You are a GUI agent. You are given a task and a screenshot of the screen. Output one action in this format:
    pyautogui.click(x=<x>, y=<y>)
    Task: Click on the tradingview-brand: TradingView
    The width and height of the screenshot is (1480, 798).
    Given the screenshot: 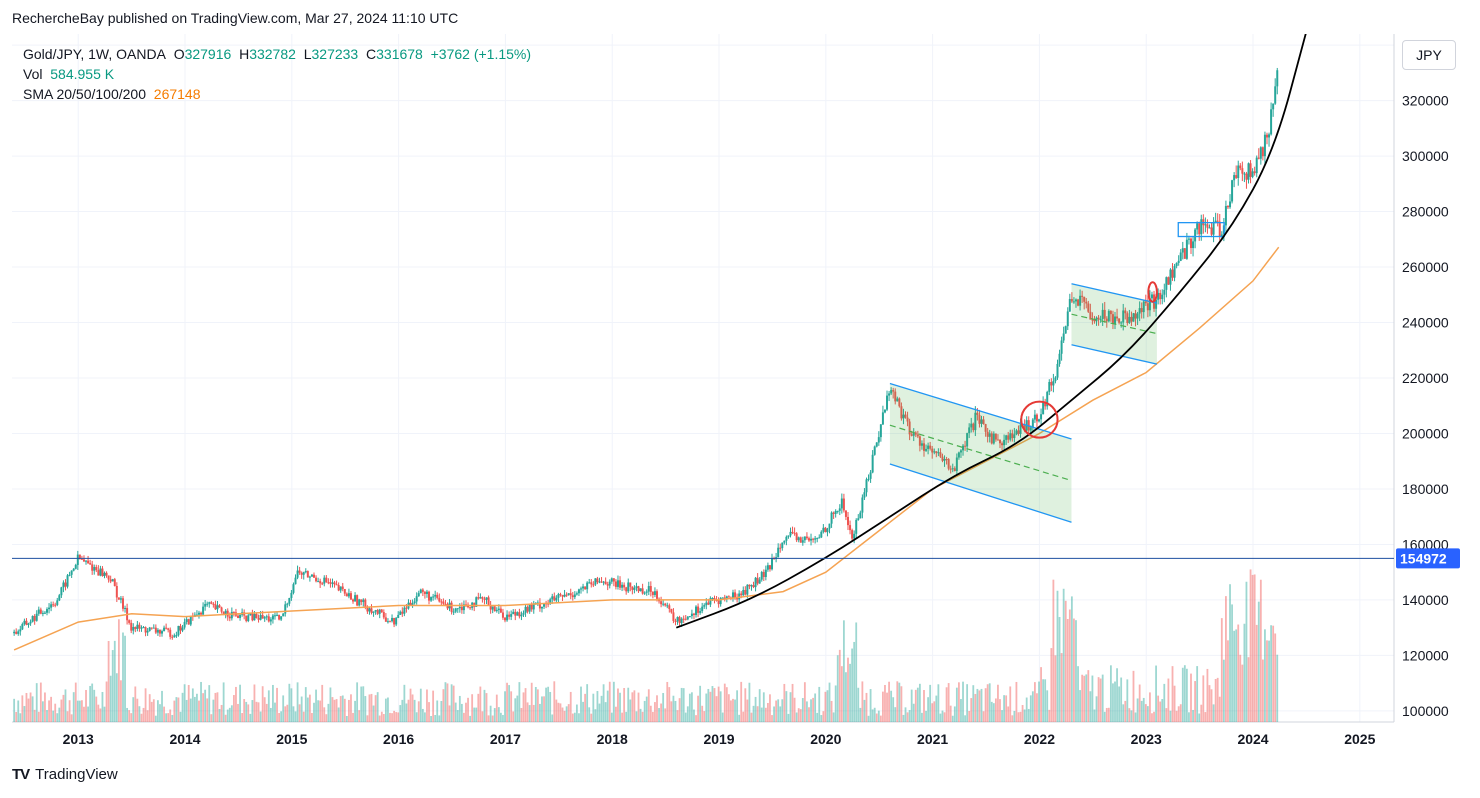 What is the action you would take?
    pyautogui.click(x=76, y=774)
    